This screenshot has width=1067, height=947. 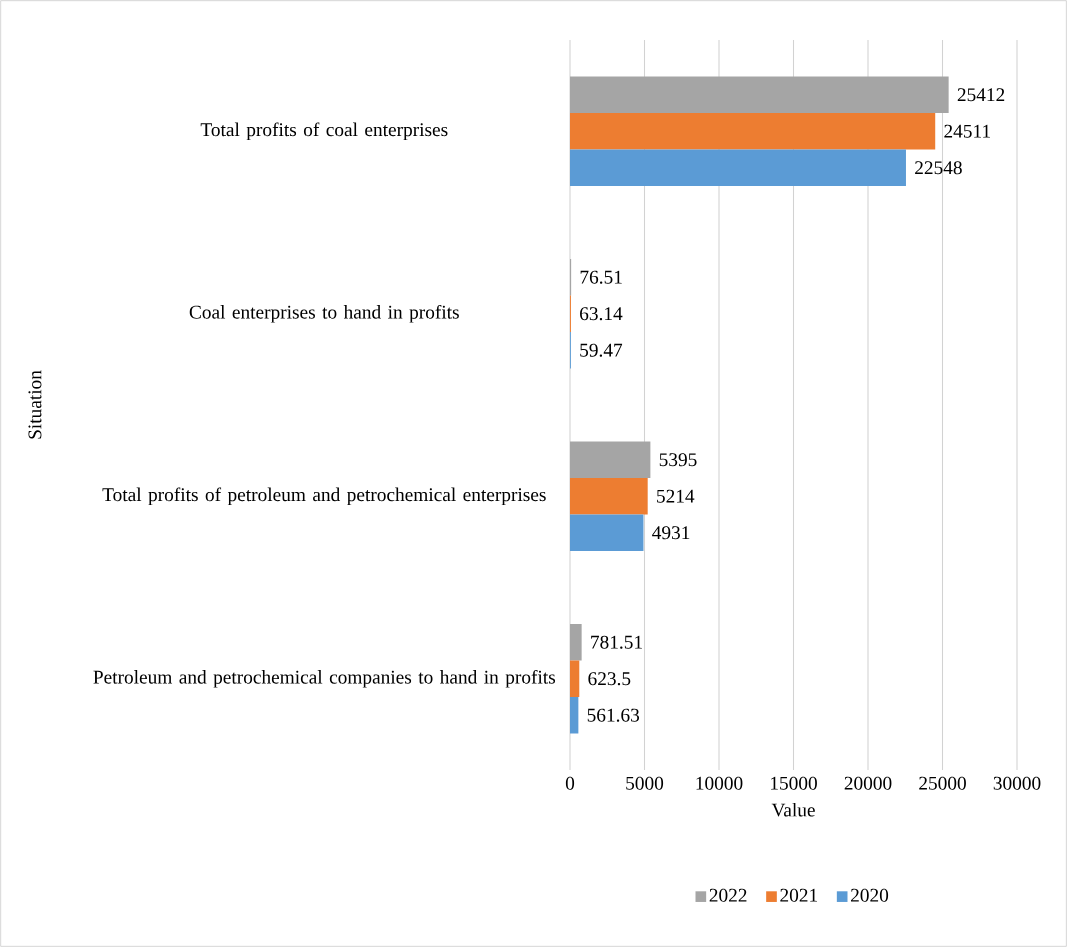 What do you see at coordinates (728, 895) in the screenshot?
I see `legend-label: 2022` at bounding box center [728, 895].